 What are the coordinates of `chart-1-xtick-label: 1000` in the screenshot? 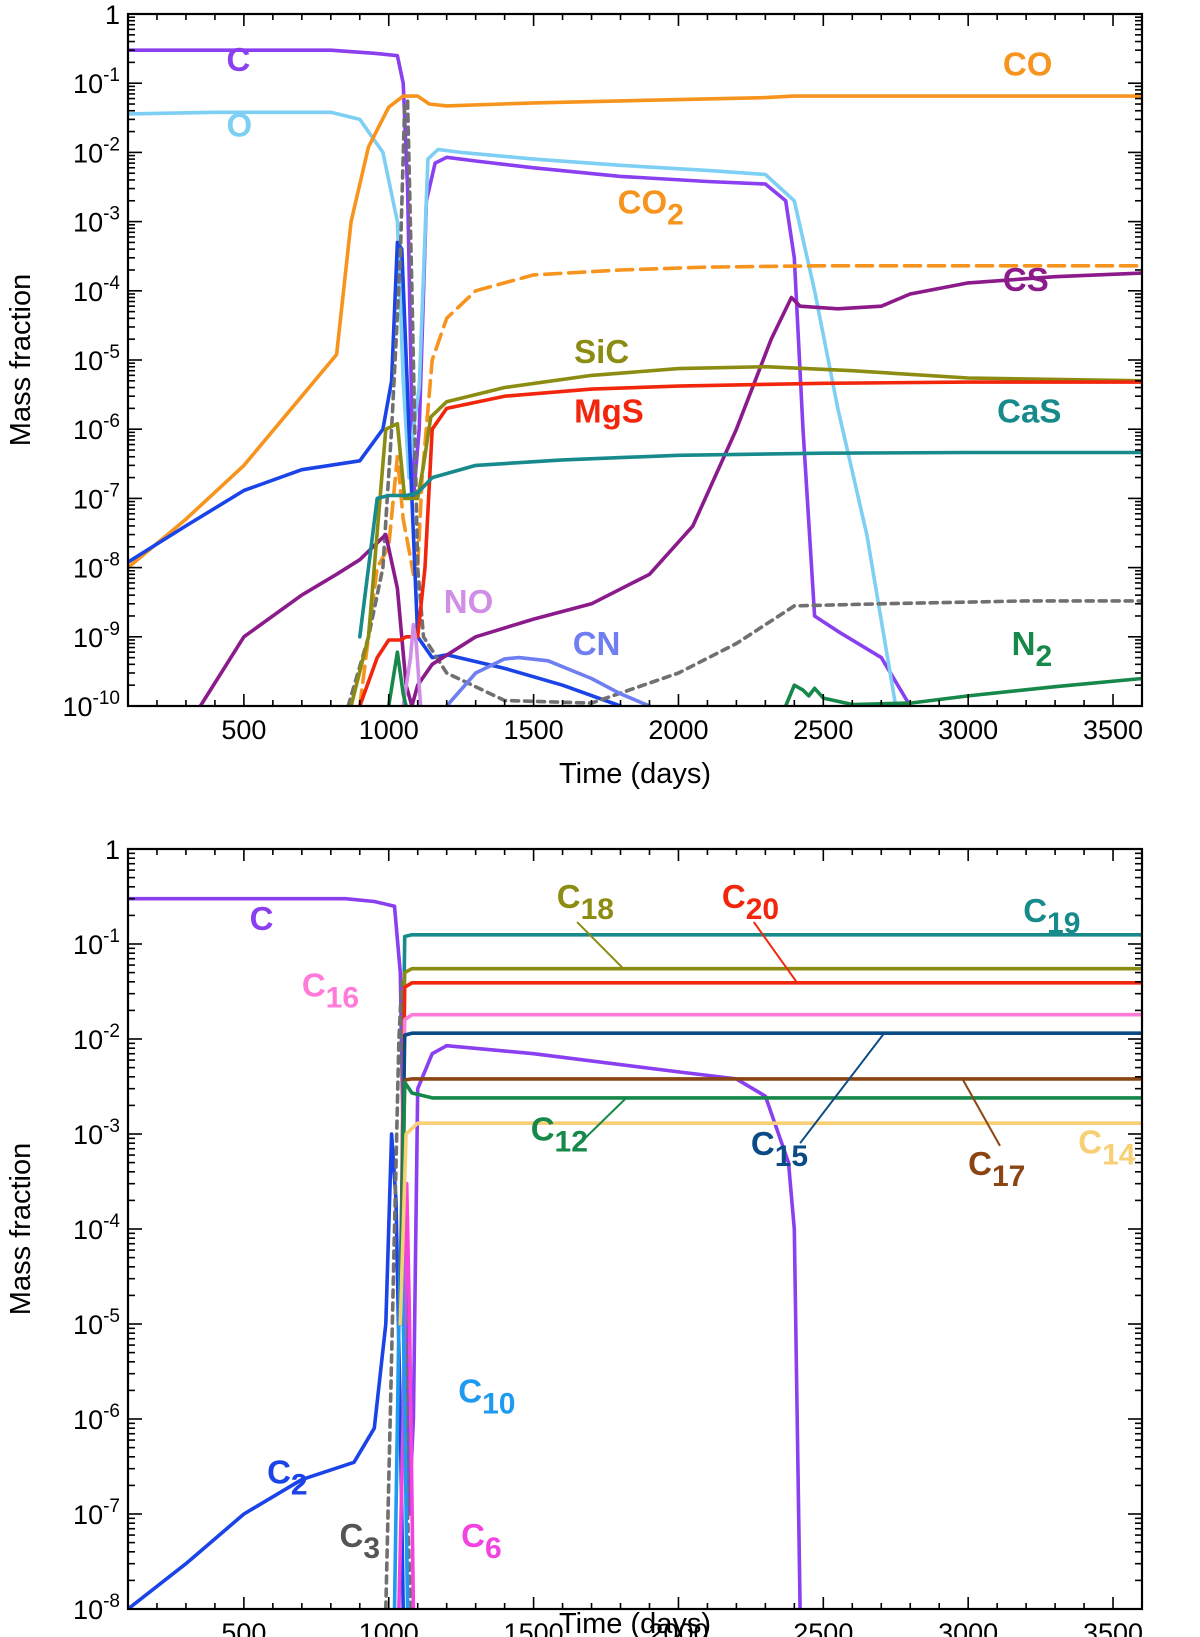 It's located at (389, 1627).